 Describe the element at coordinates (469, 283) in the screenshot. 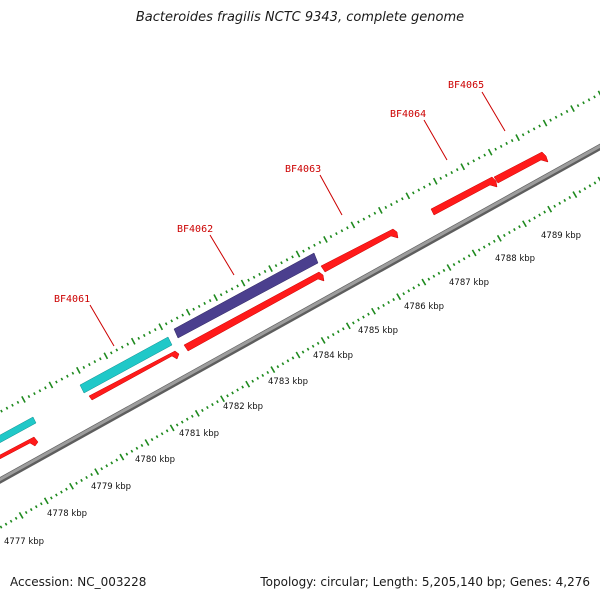

I see `kbp-label: 4787 kbp` at that location.